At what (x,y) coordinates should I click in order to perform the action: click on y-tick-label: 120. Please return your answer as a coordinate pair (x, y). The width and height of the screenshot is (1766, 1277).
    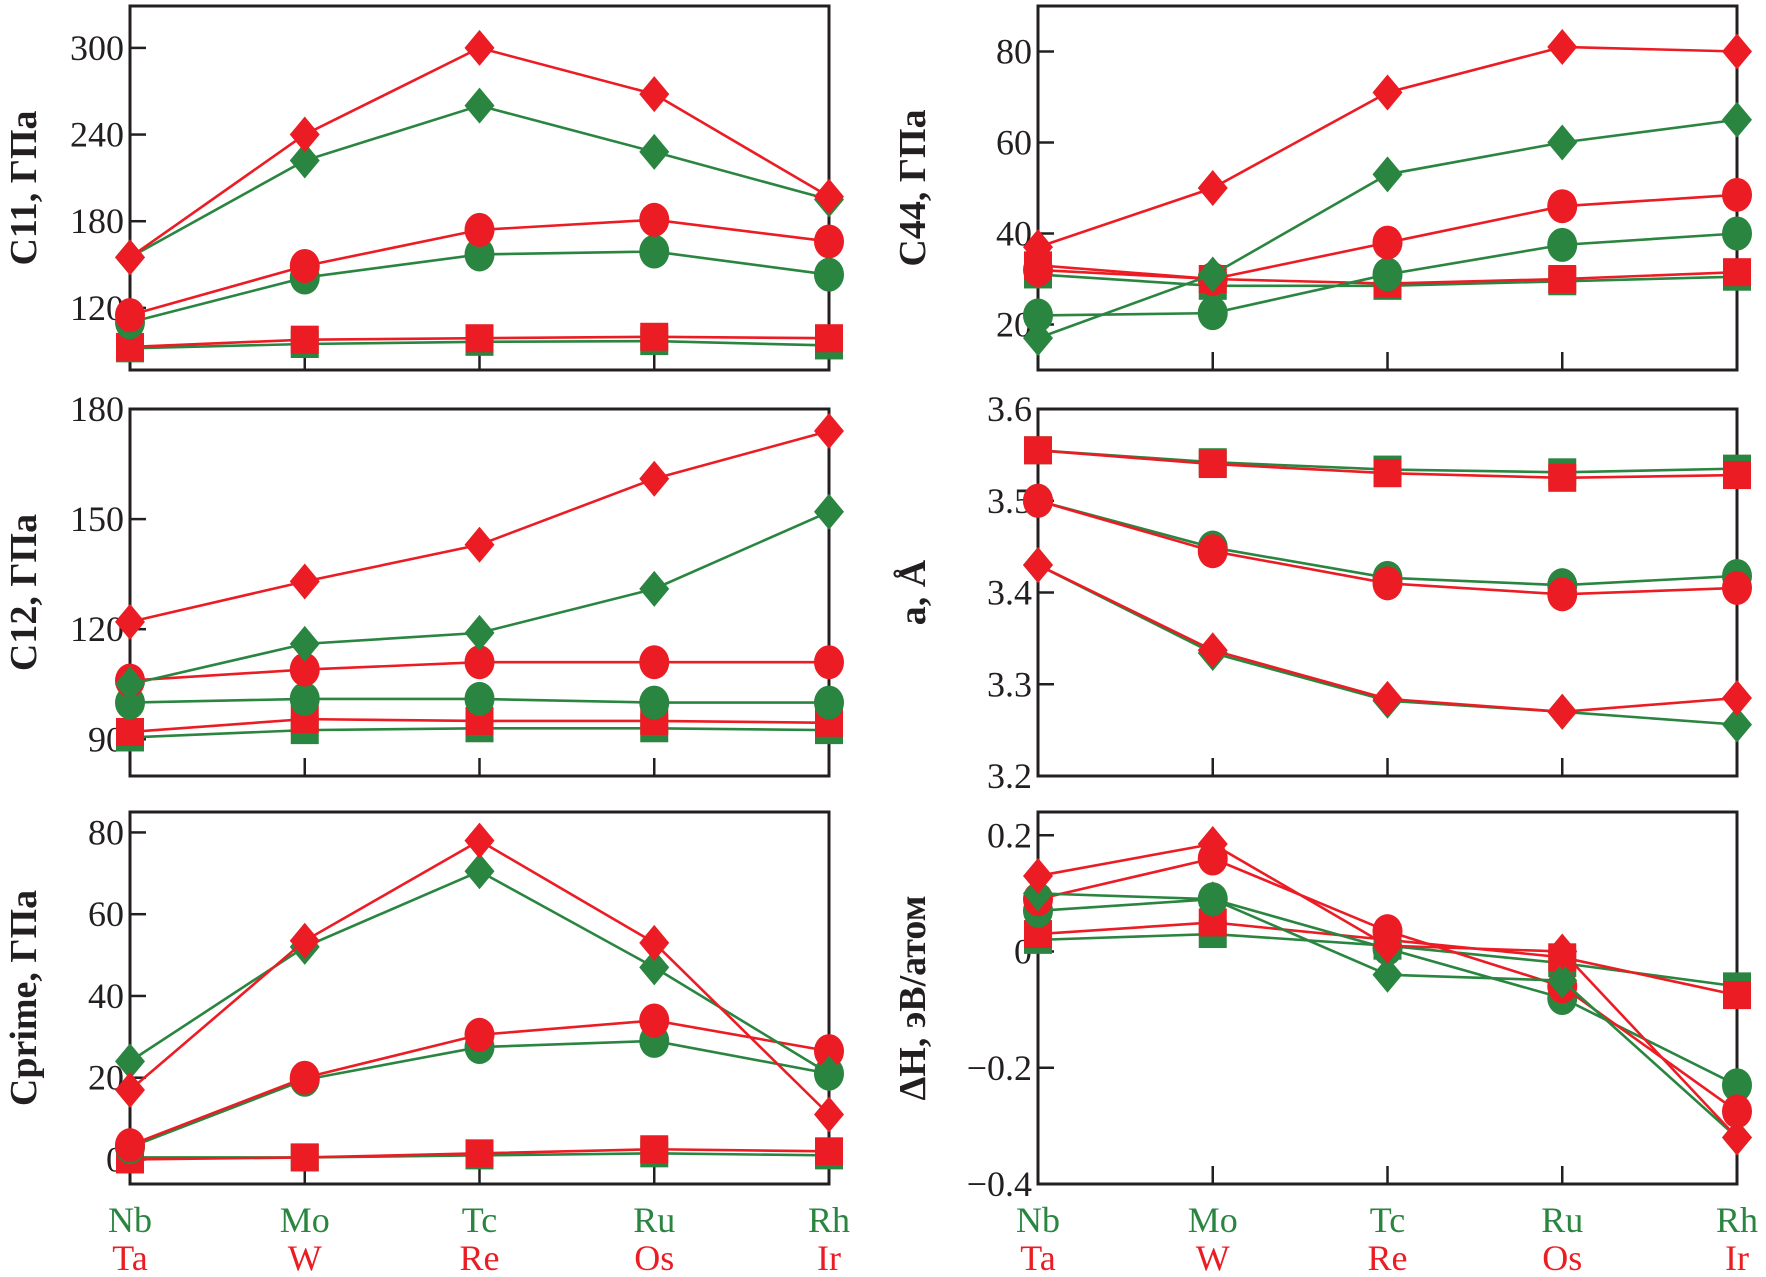
    Looking at the image, I should click on (97, 308).